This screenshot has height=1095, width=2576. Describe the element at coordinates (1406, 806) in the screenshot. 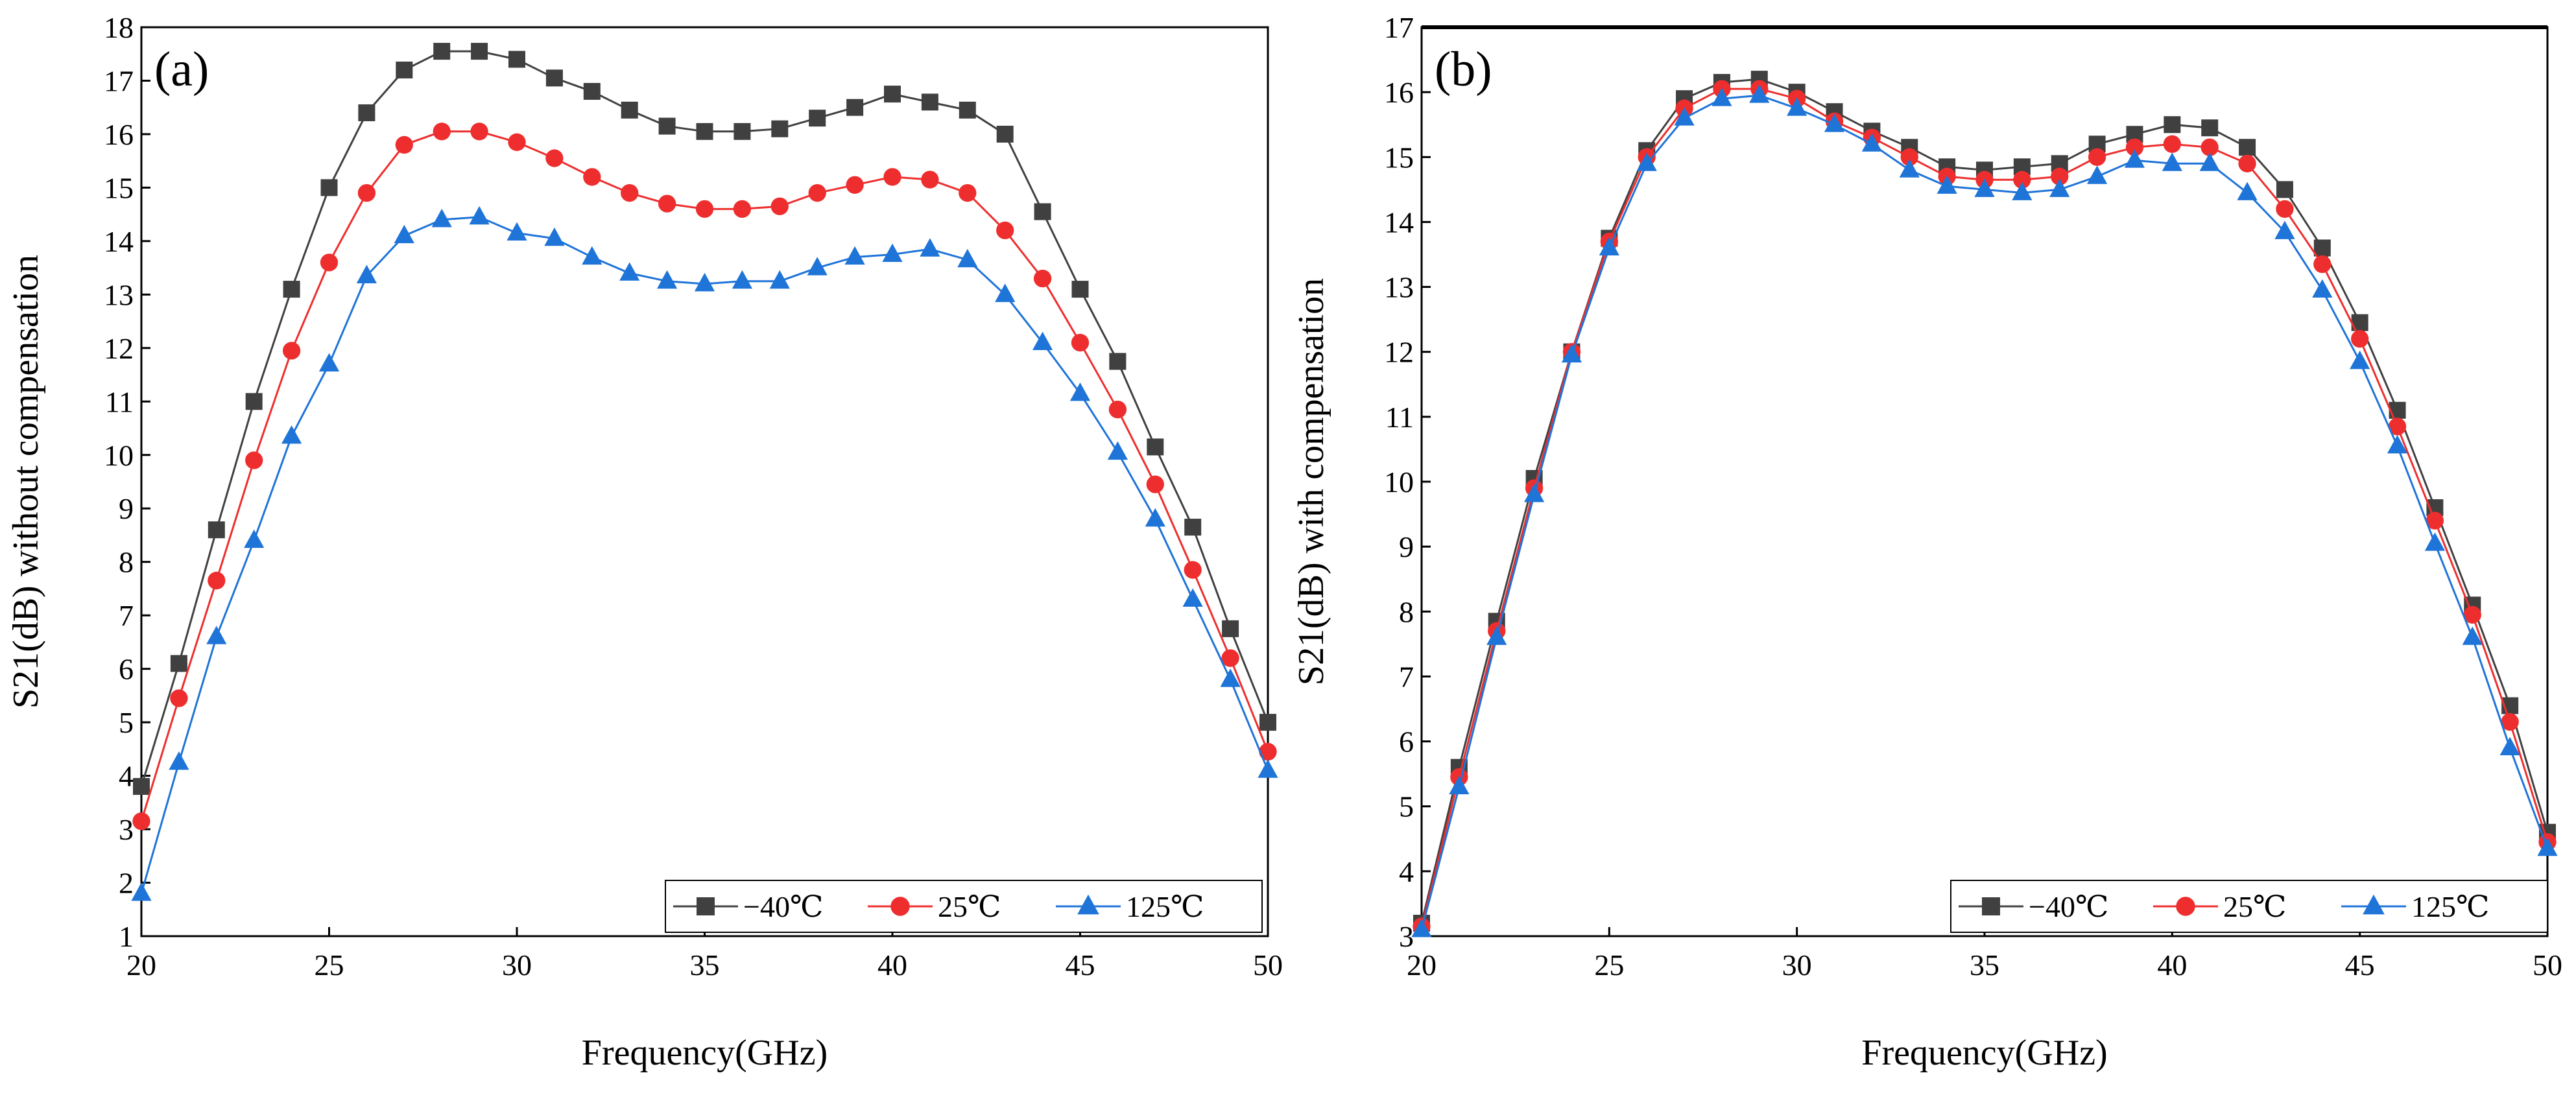

I see `y-tick-label: 5` at that location.